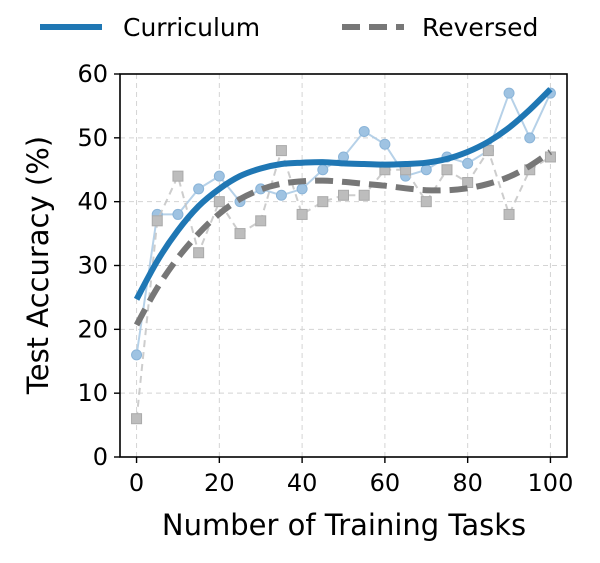  I want to click on y-tick-label: 40, so click(92, 202).